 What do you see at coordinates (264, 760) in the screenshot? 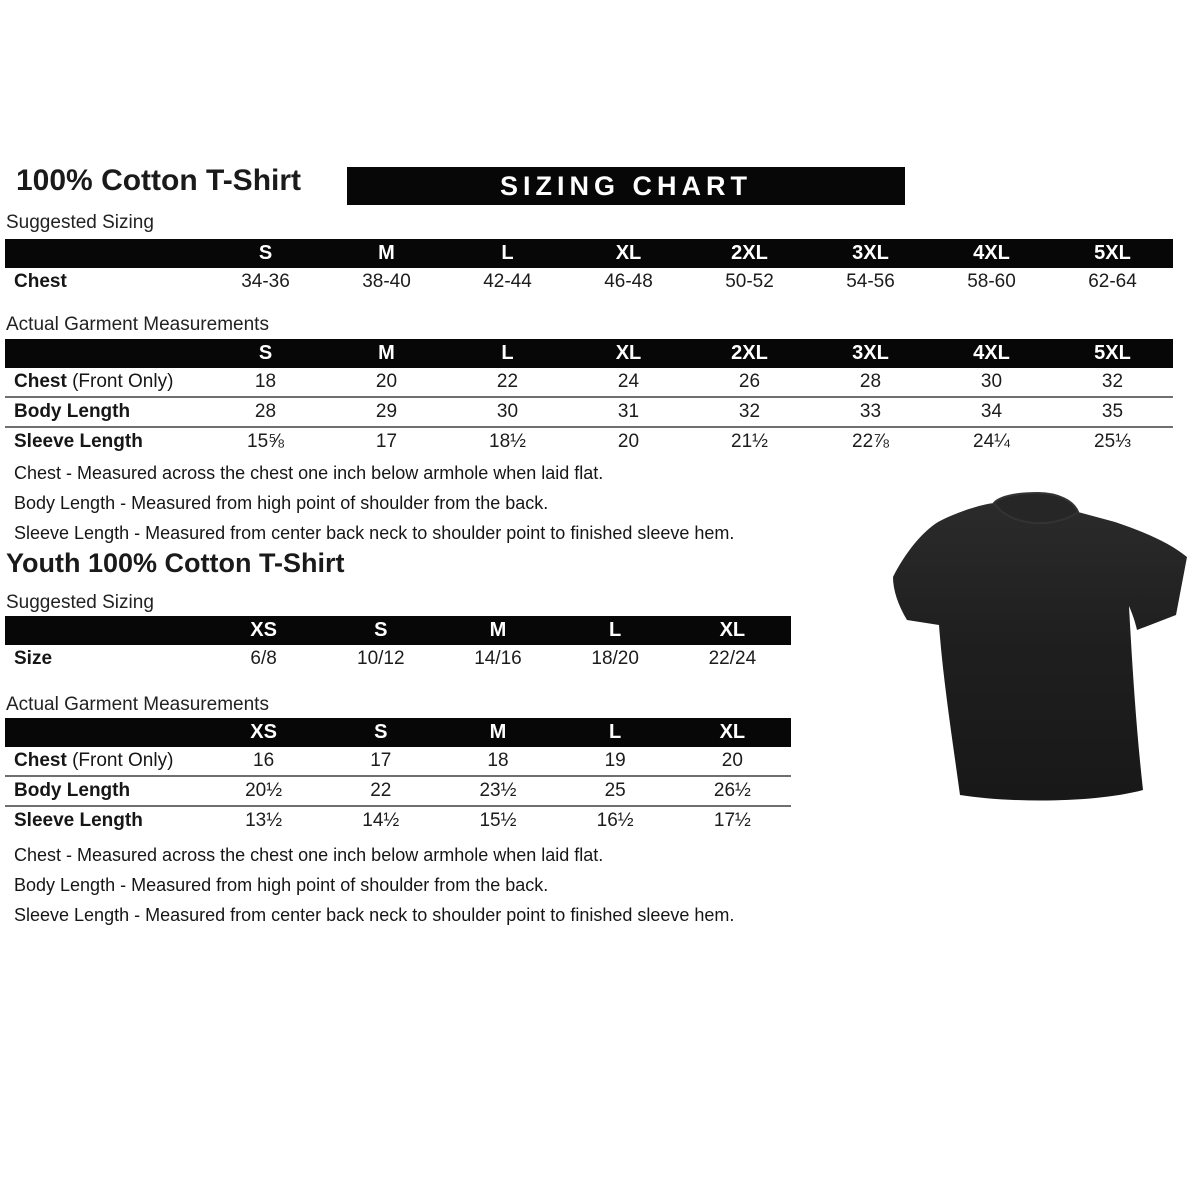
I see `measurement-cell: 16` at bounding box center [264, 760].